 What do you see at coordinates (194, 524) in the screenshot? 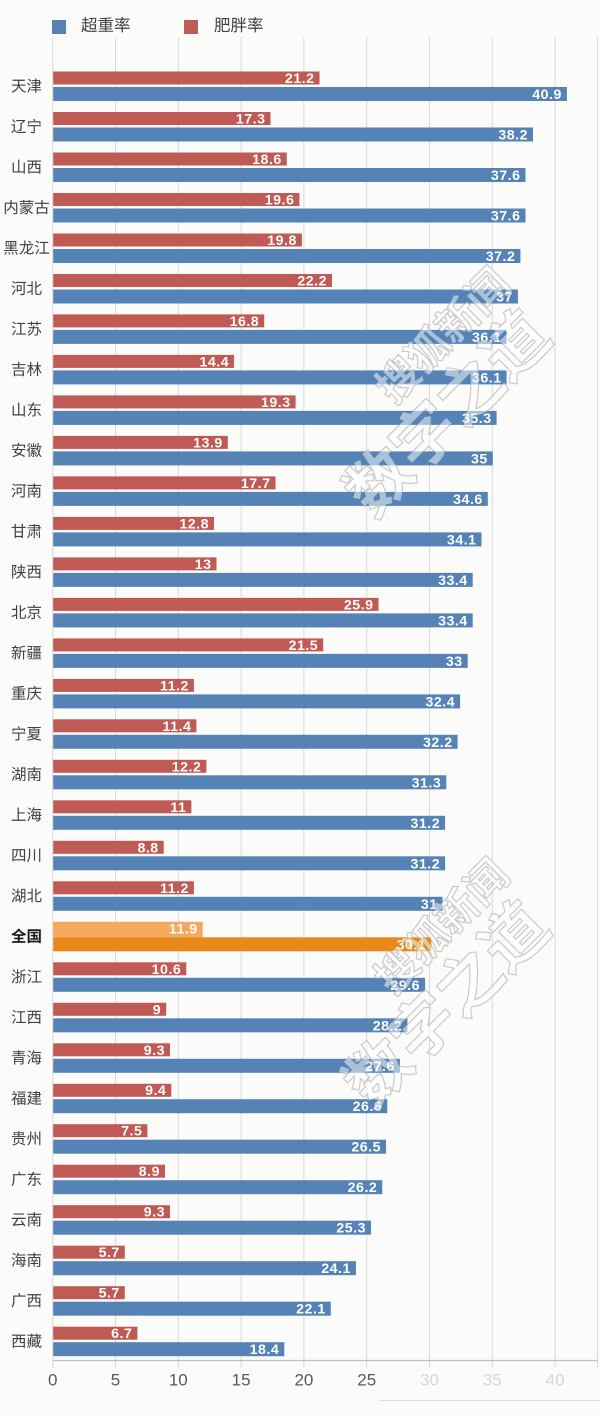
I see `svg-text: 12.8` at bounding box center [194, 524].